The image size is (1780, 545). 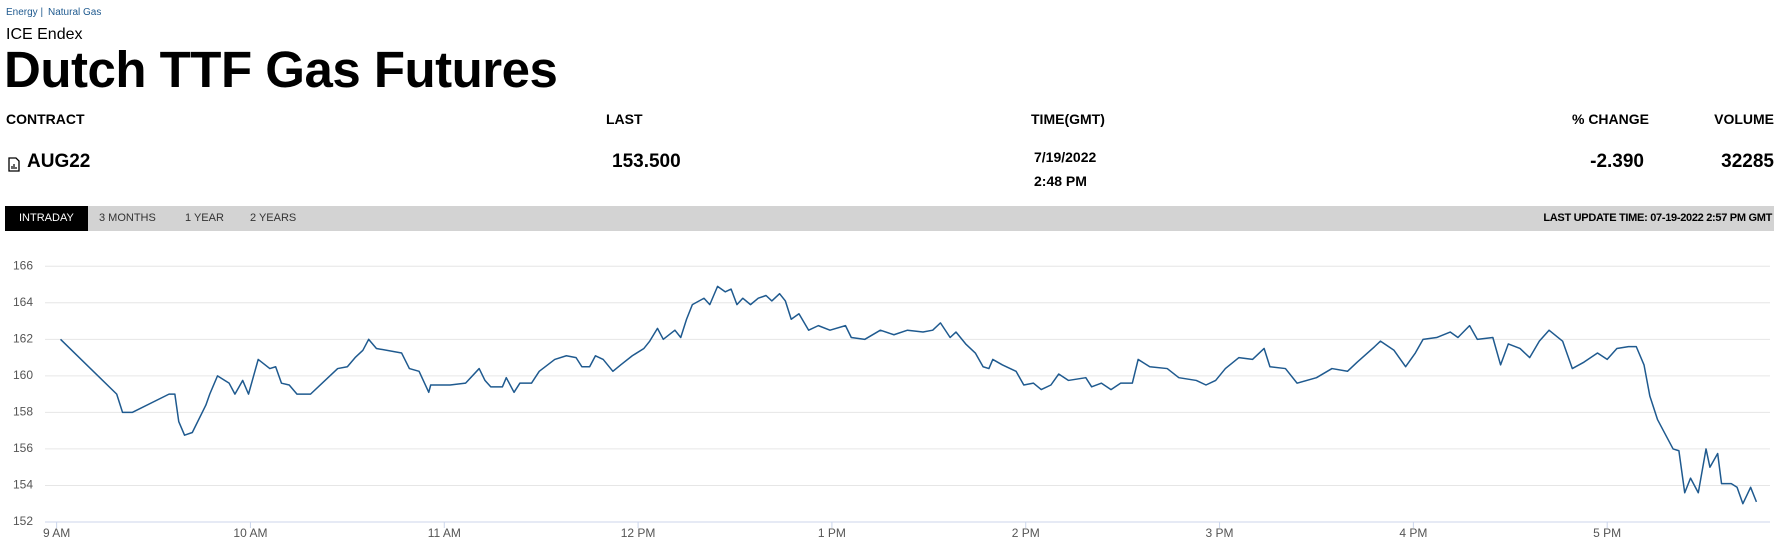 I want to click on exchange: ICE Endex, so click(x=44, y=34).